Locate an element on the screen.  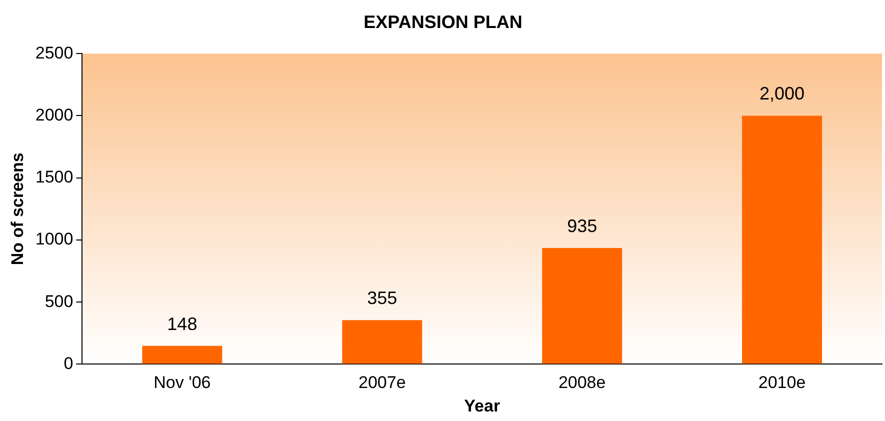
y-tick-label: 1500 is located at coordinates (54, 177).